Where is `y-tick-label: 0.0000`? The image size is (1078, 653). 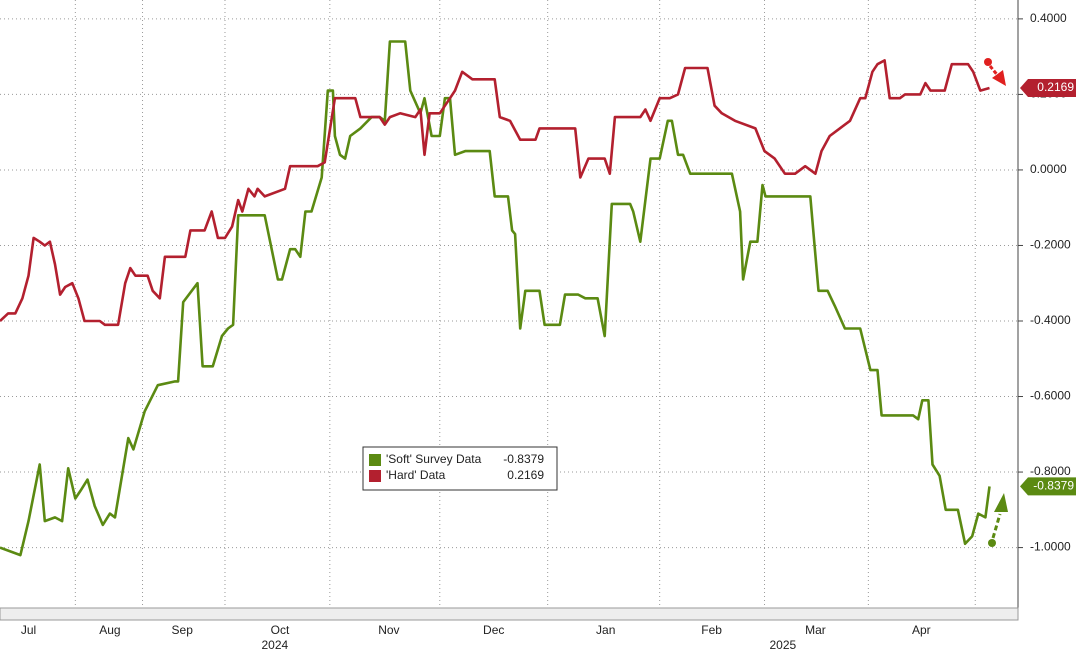
y-tick-label: 0.0000 is located at coordinates (1048, 169).